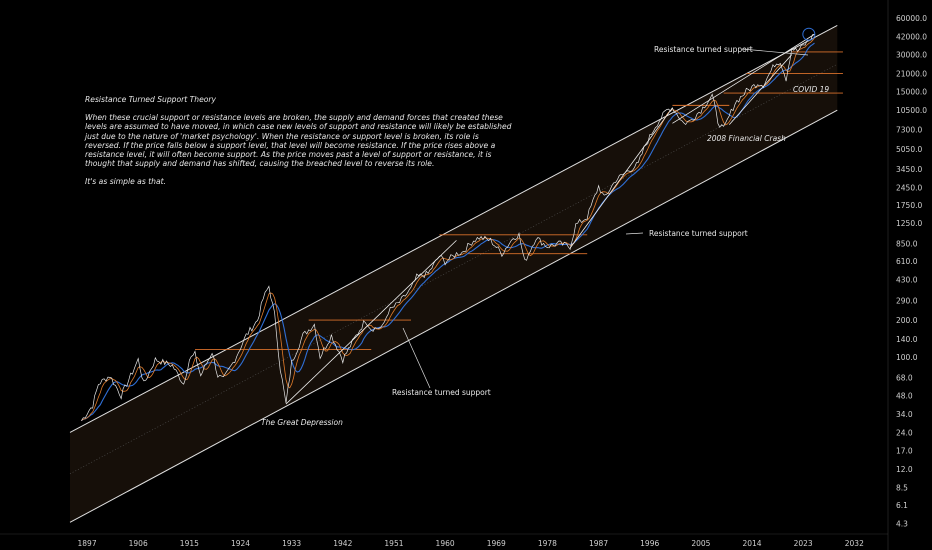 This screenshot has width=932, height=550. What do you see at coordinates (703, 49) in the screenshot?
I see `annotation-resistance-turned-support-top: Resistance turned support` at bounding box center [703, 49].